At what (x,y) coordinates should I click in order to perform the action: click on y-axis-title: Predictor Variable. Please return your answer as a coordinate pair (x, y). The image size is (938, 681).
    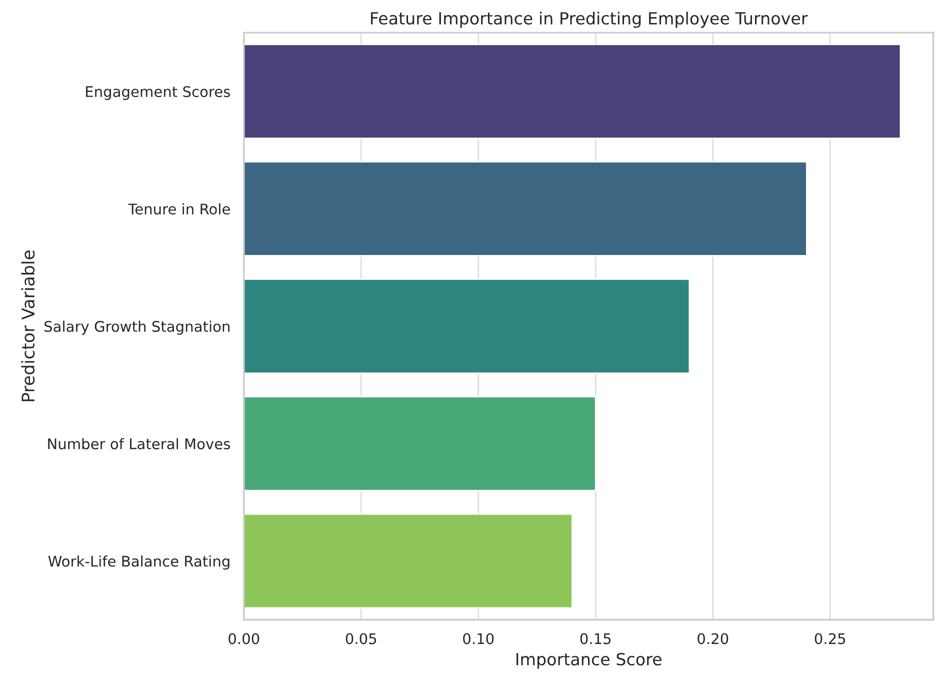
    Looking at the image, I should click on (28, 326).